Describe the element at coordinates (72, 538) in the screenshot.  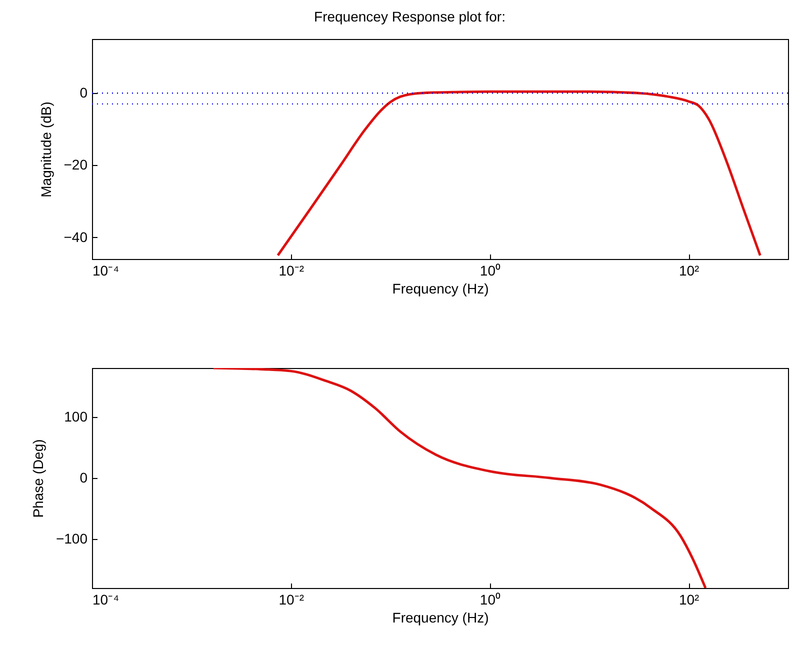
I see `y-tick-label: −100` at that location.